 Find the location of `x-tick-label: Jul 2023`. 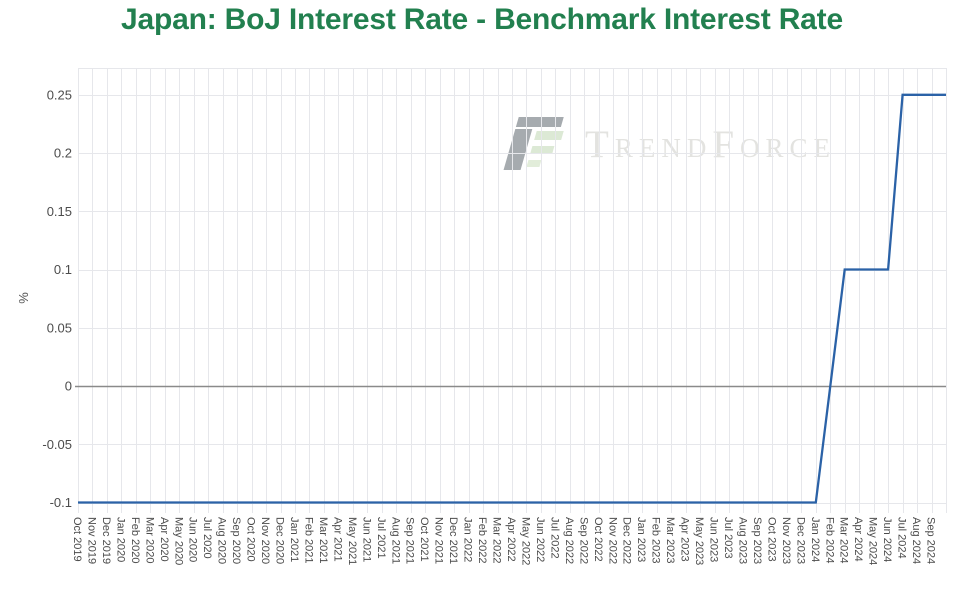

x-tick-label: Jul 2023 is located at coordinates (728, 538).